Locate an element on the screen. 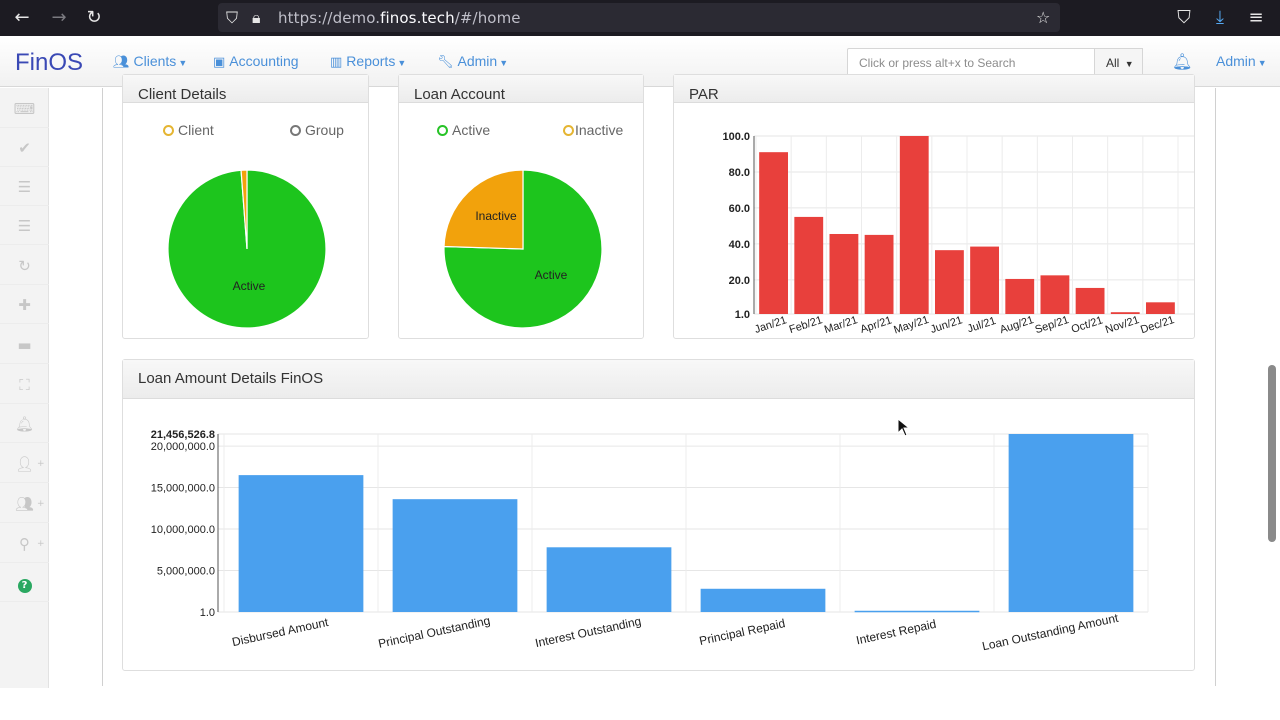 This screenshot has height=720, width=1280. bookmark-star-icon: ☆ is located at coordinates (1043, 17).